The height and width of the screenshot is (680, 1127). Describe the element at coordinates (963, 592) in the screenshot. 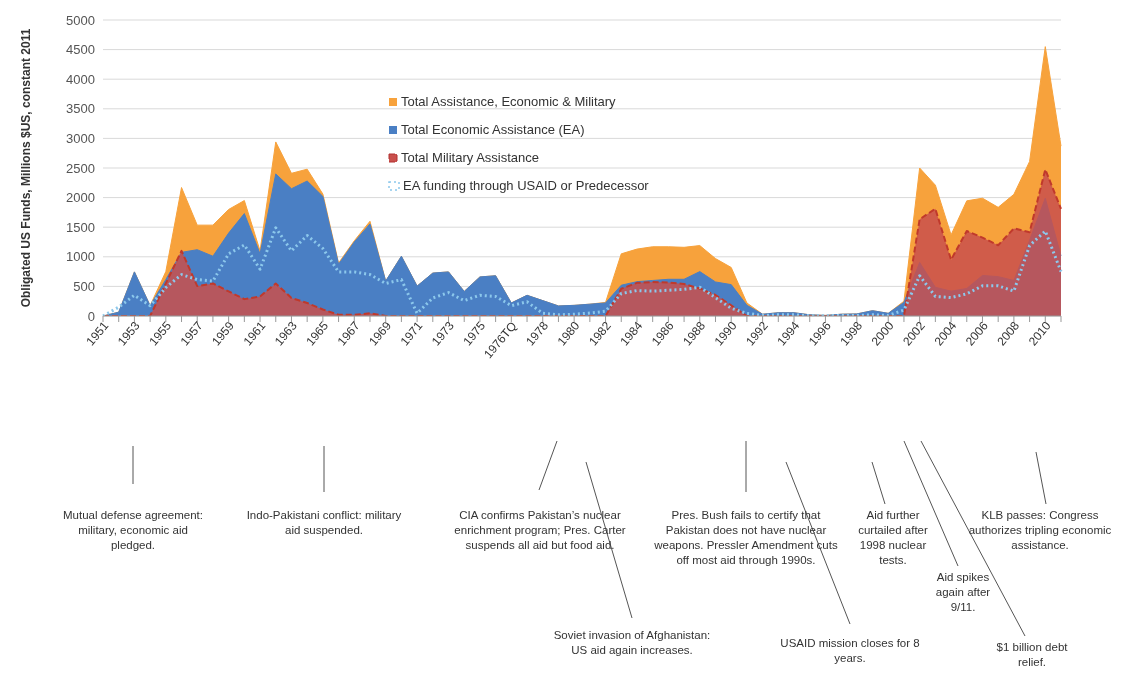

I see `text: Aid spikes again after 9/11.` at that location.